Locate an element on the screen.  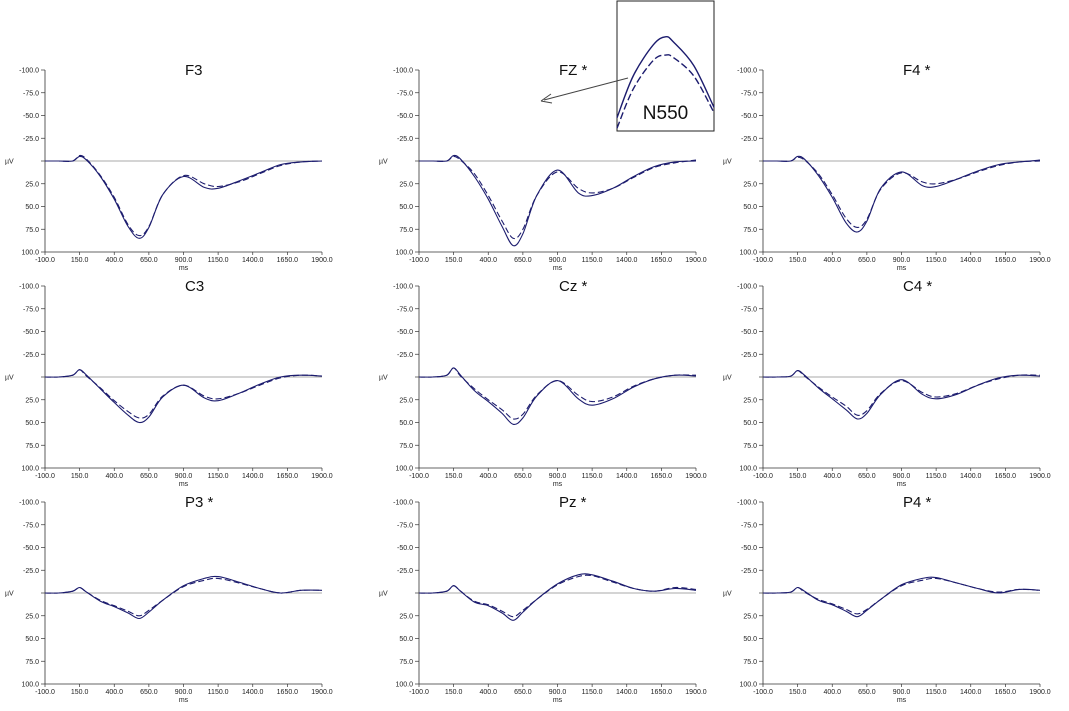
inset-series-solid is located at coordinates (665, 77).